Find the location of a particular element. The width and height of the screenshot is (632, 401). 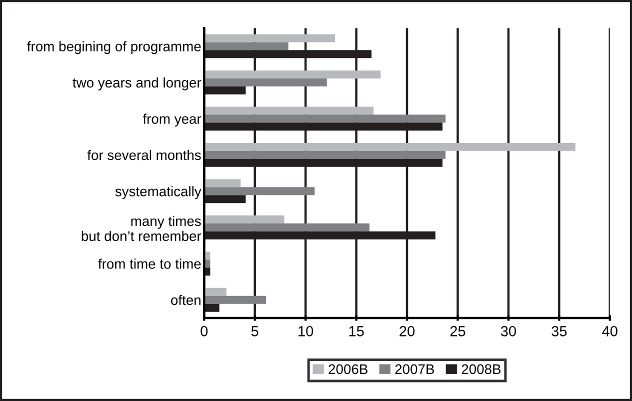

x-tick-label: 35 is located at coordinates (559, 331).